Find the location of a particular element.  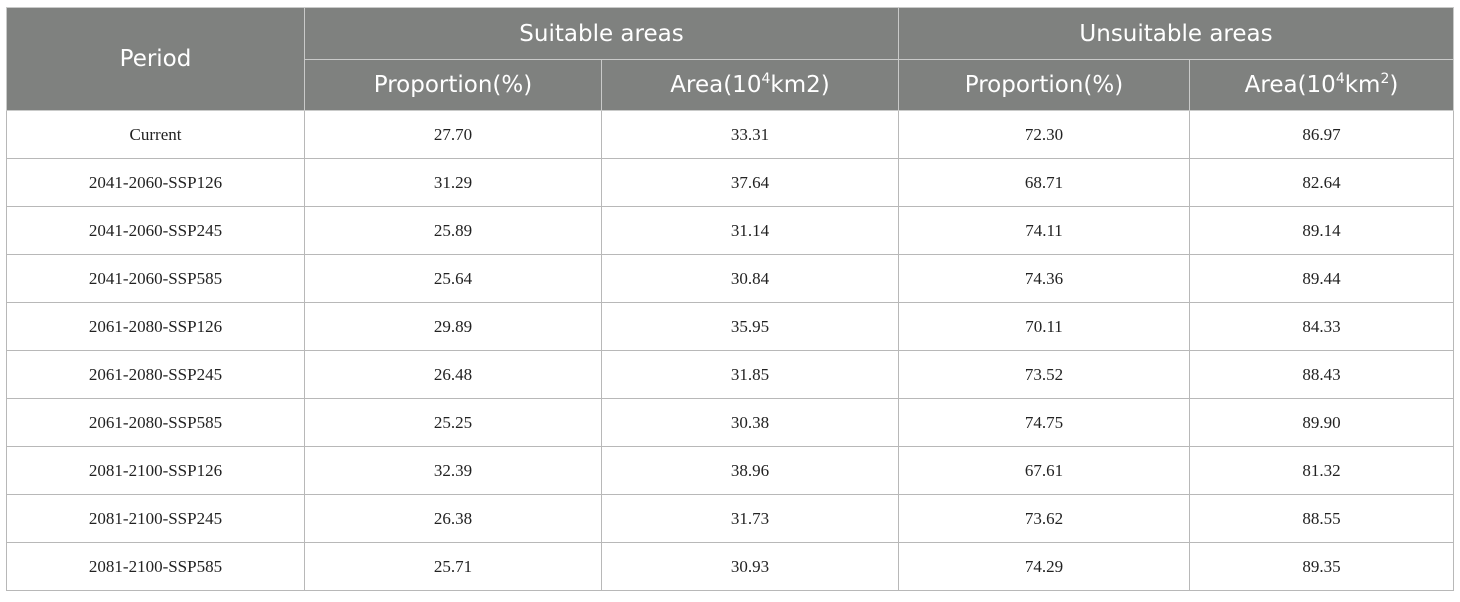

cell-suitable-area: 30.84 is located at coordinates (750, 278).